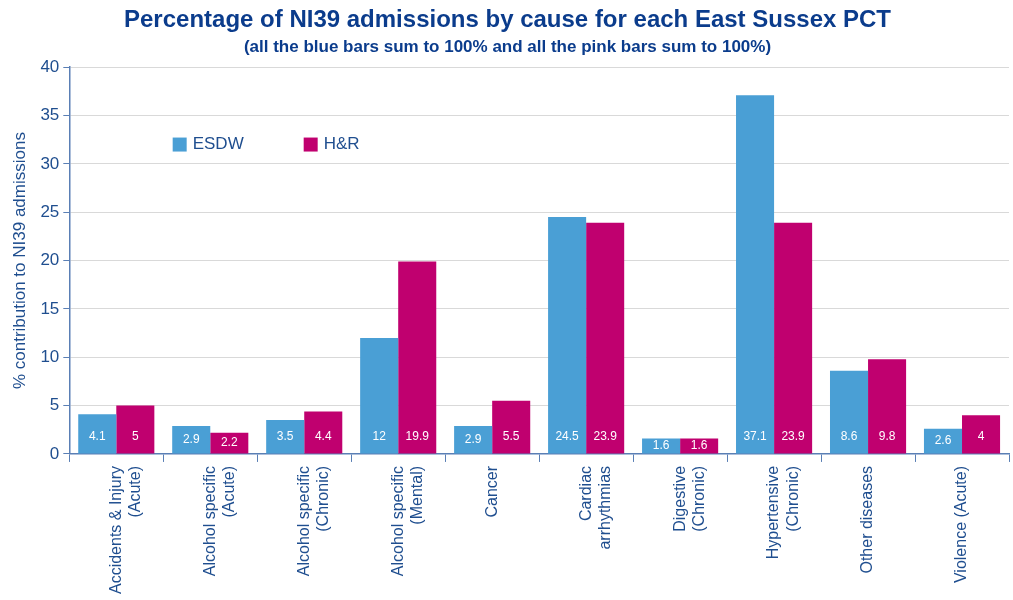 This screenshot has width=1013, height=600. Describe the element at coordinates (19, 261) in the screenshot. I see `y-axis-title: % contribution to NI39 admissions` at that location.